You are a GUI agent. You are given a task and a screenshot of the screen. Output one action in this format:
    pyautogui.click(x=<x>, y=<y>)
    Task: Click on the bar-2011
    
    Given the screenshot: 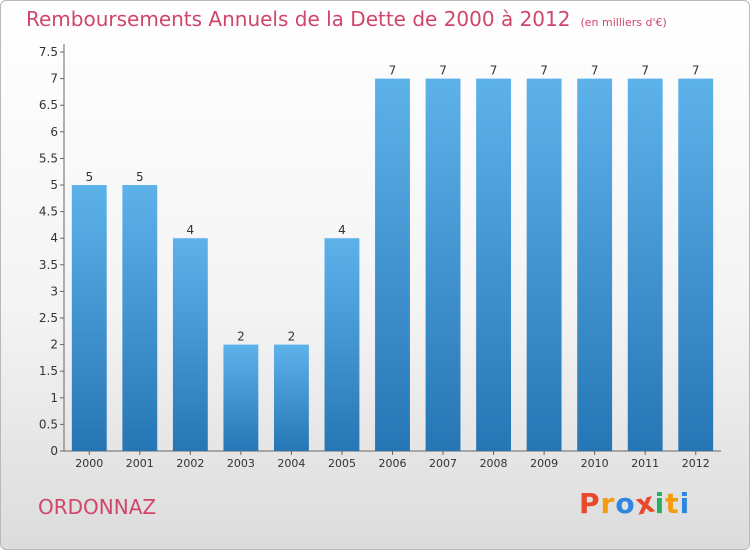 What is the action you would take?
    pyautogui.click(x=645, y=264)
    